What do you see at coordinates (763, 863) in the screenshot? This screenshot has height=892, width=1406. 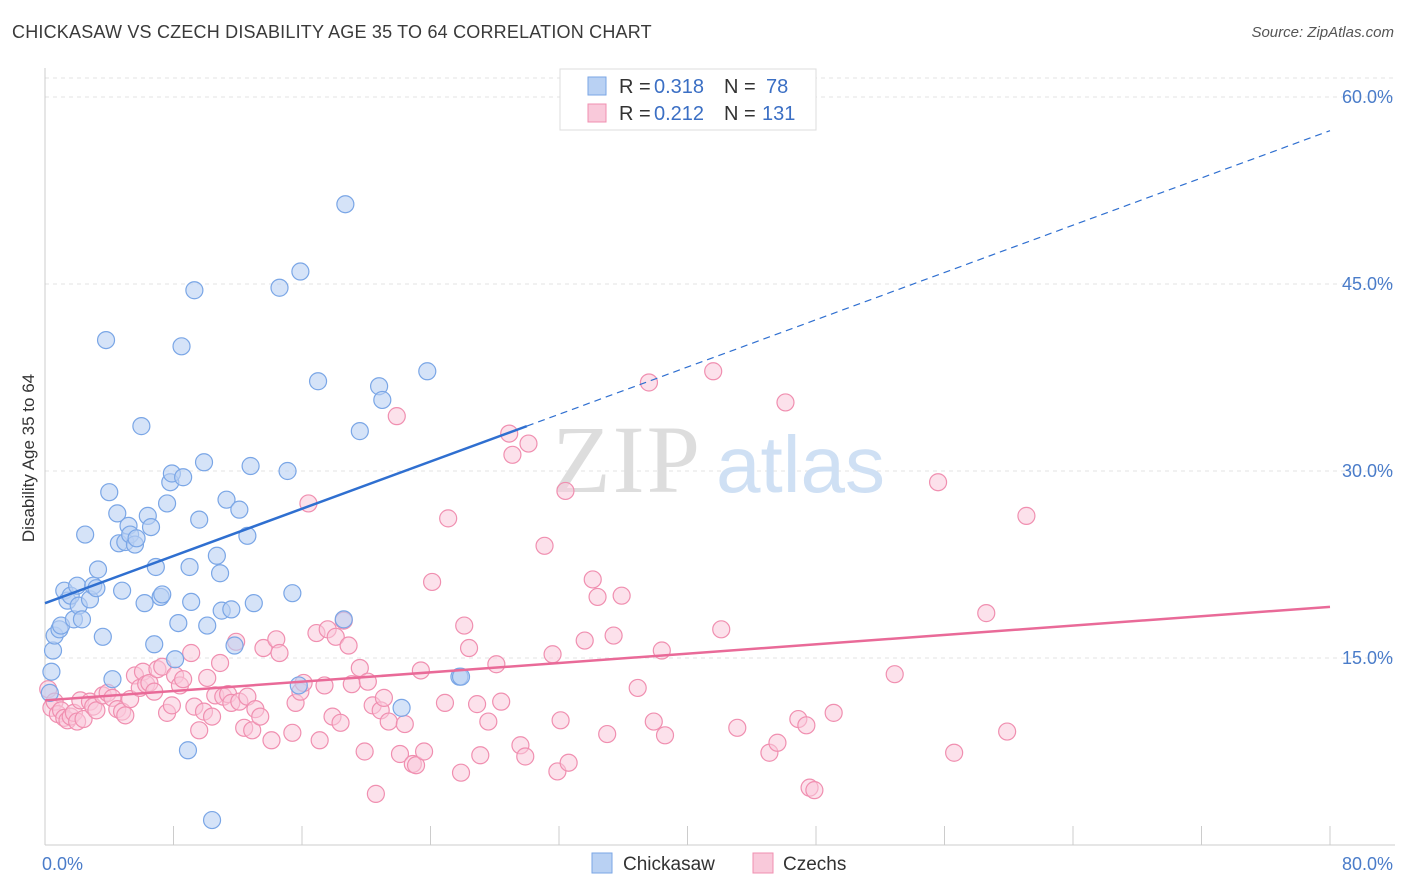 I see `bottom-legend-swatch-czechs` at bounding box center [763, 863].